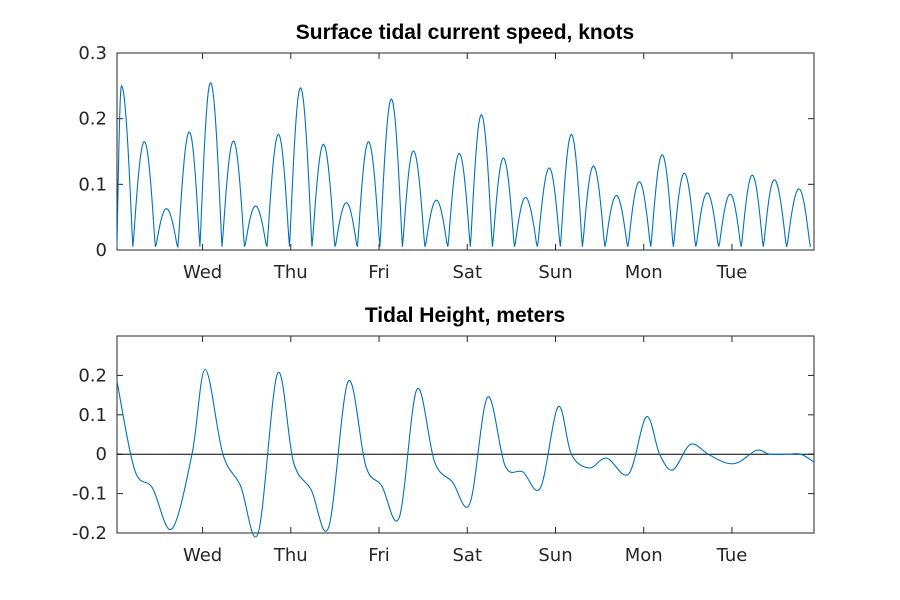 Image resolution: width=900 pixels, height=600 pixels. I want to click on top-x-tick-label: Fri, so click(378, 272).